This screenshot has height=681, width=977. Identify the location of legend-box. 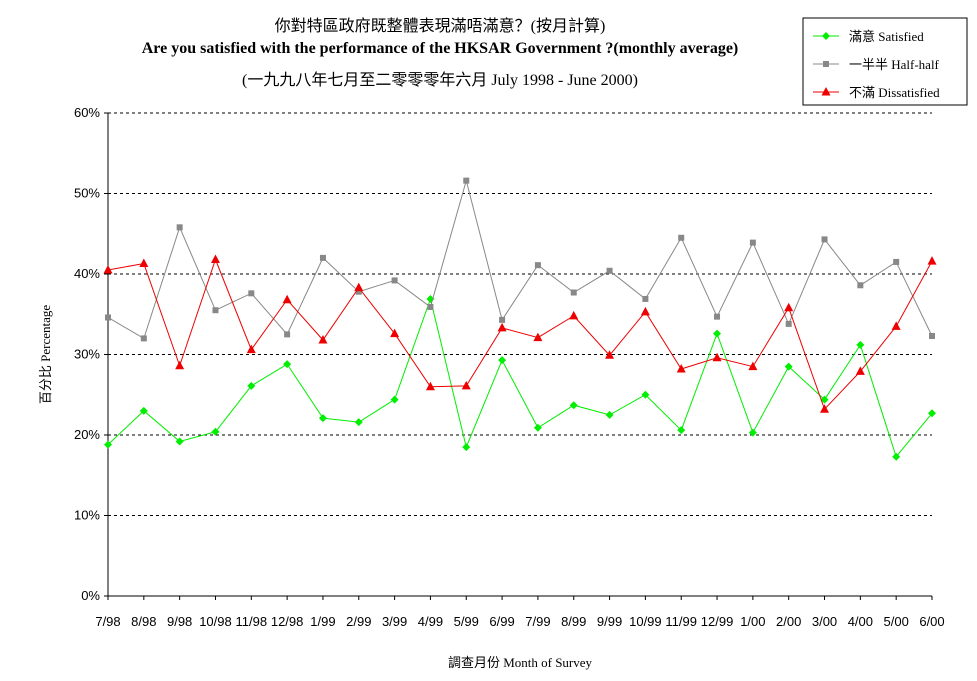
(885, 61).